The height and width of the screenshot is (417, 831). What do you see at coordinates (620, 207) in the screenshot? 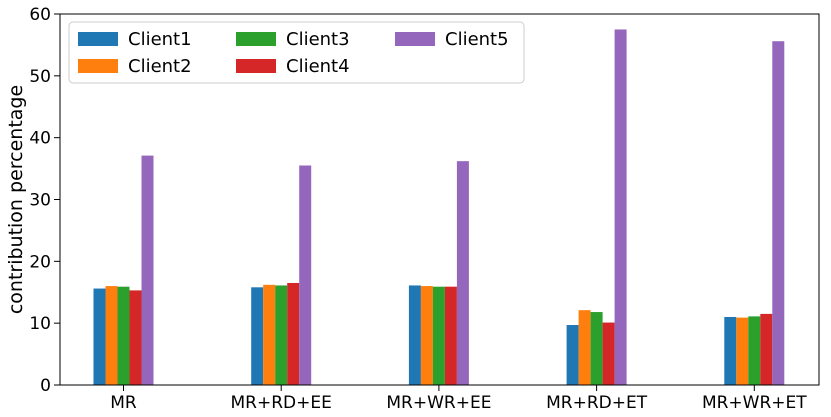
I see `bar-client5-mr-rd-et` at bounding box center [620, 207].